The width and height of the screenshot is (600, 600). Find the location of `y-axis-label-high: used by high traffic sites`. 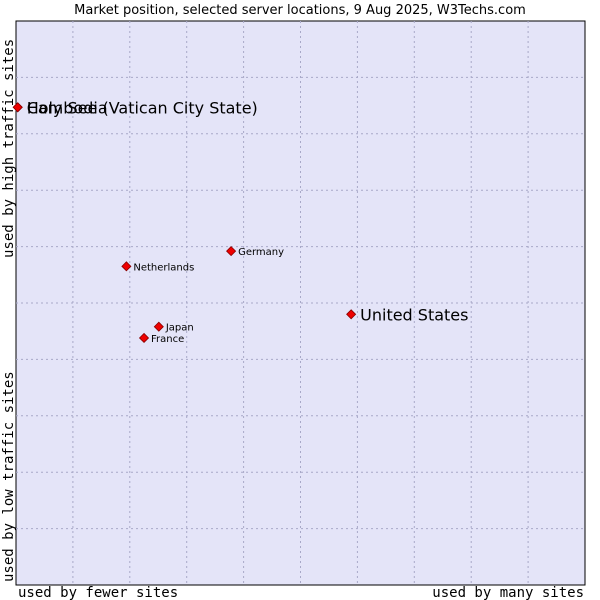

y-axis-label-high: used by high traffic sites is located at coordinates (9, 148).